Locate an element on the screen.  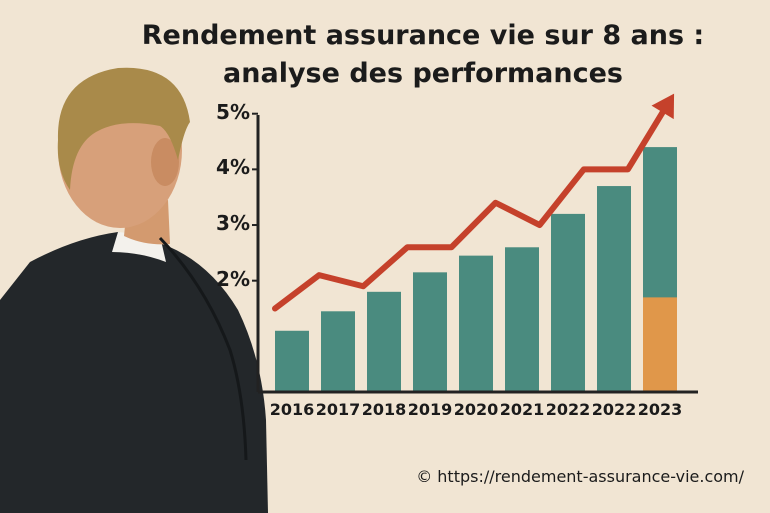
ear is located at coordinates (165, 162).